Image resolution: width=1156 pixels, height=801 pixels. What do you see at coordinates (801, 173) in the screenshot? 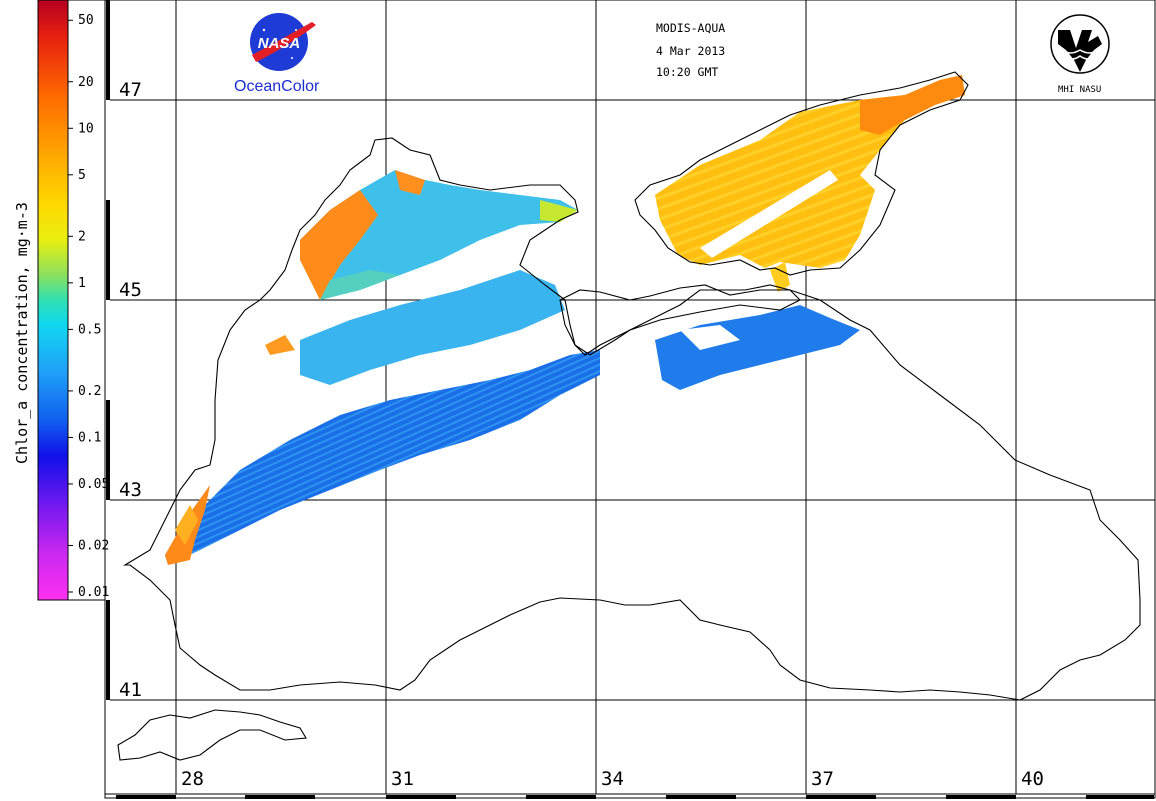
I see `azov-coastline` at bounding box center [801, 173].